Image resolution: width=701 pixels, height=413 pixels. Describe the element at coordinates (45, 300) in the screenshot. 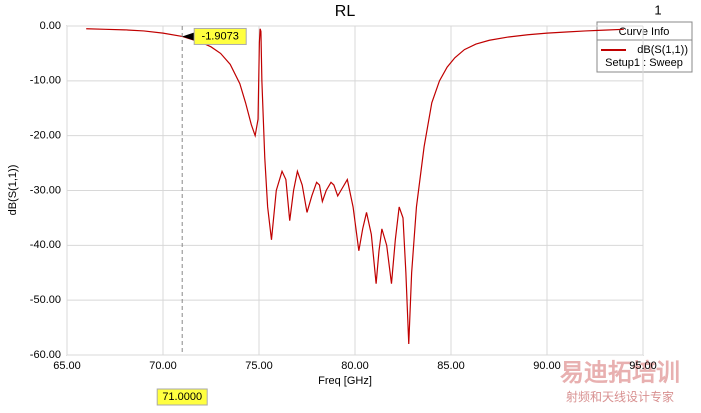

I see `y-tick-label: -50.00` at that location.